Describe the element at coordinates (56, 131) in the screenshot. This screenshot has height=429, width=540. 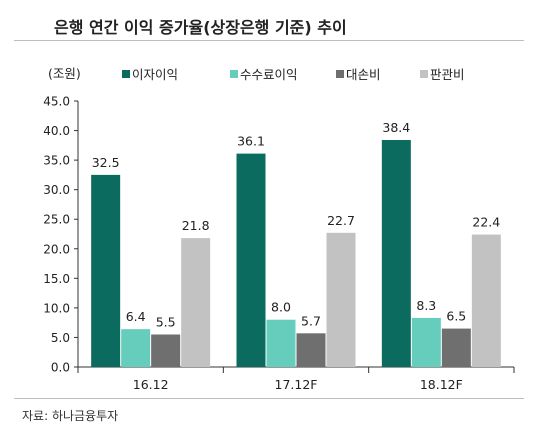
I see `y-tick-label: 40.0` at that location.